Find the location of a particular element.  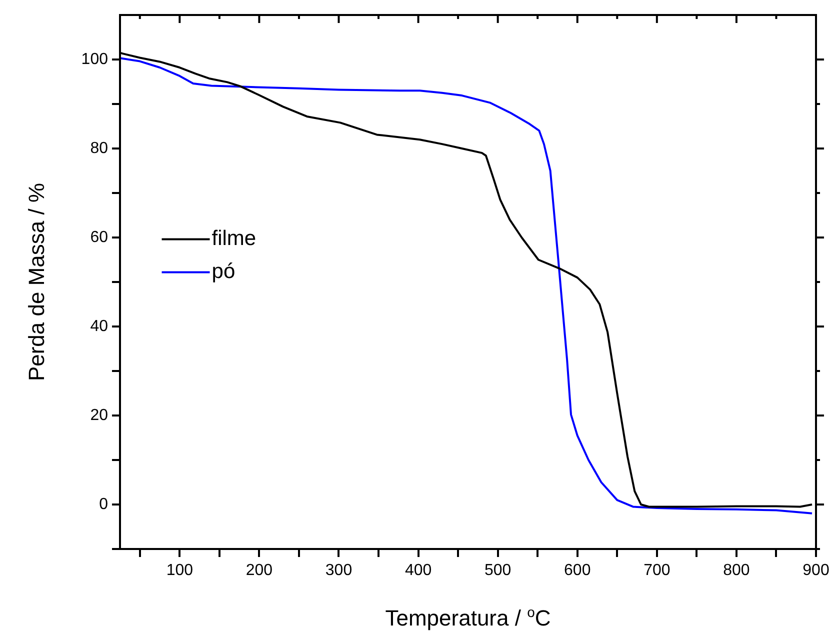

x-axis-title: Temperatura / $^{o}$C is located at coordinates (468, 618).